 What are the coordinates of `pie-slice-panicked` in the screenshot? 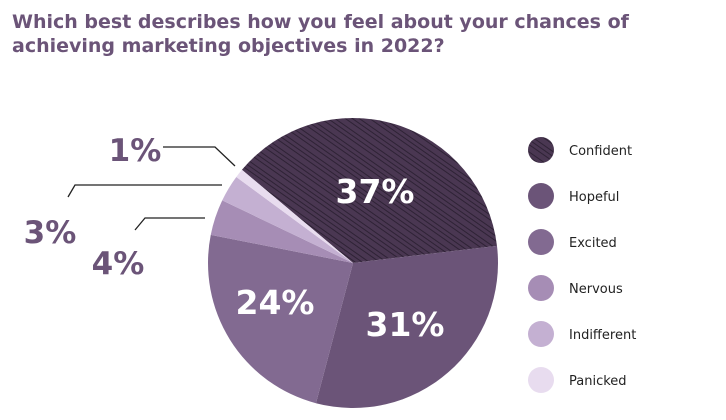 It's located at (294, 216).